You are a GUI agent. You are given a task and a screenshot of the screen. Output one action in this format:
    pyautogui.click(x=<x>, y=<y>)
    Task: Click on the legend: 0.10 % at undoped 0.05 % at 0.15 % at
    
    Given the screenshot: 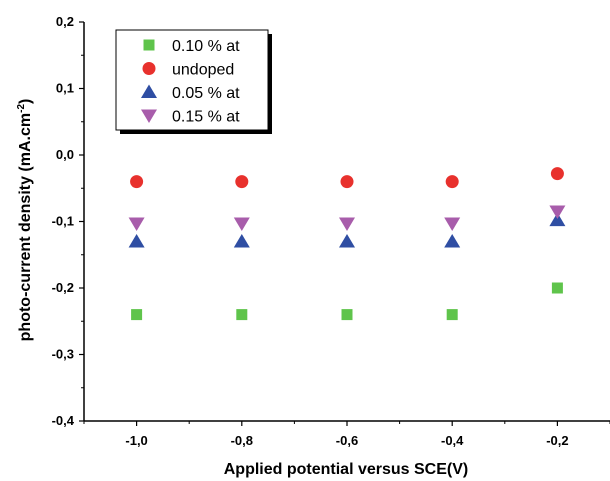 What is the action you would take?
    pyautogui.click(x=193, y=81)
    